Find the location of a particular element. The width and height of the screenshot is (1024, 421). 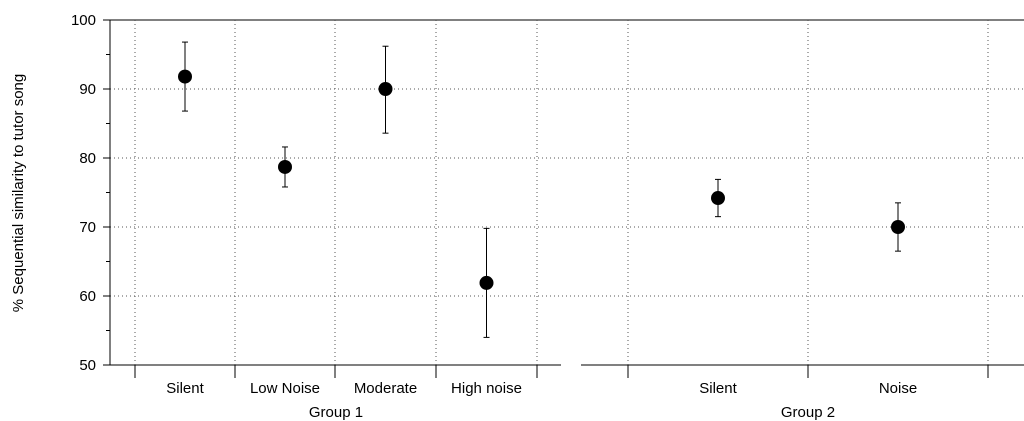

y-tick-label: 50 is located at coordinates (87, 365).